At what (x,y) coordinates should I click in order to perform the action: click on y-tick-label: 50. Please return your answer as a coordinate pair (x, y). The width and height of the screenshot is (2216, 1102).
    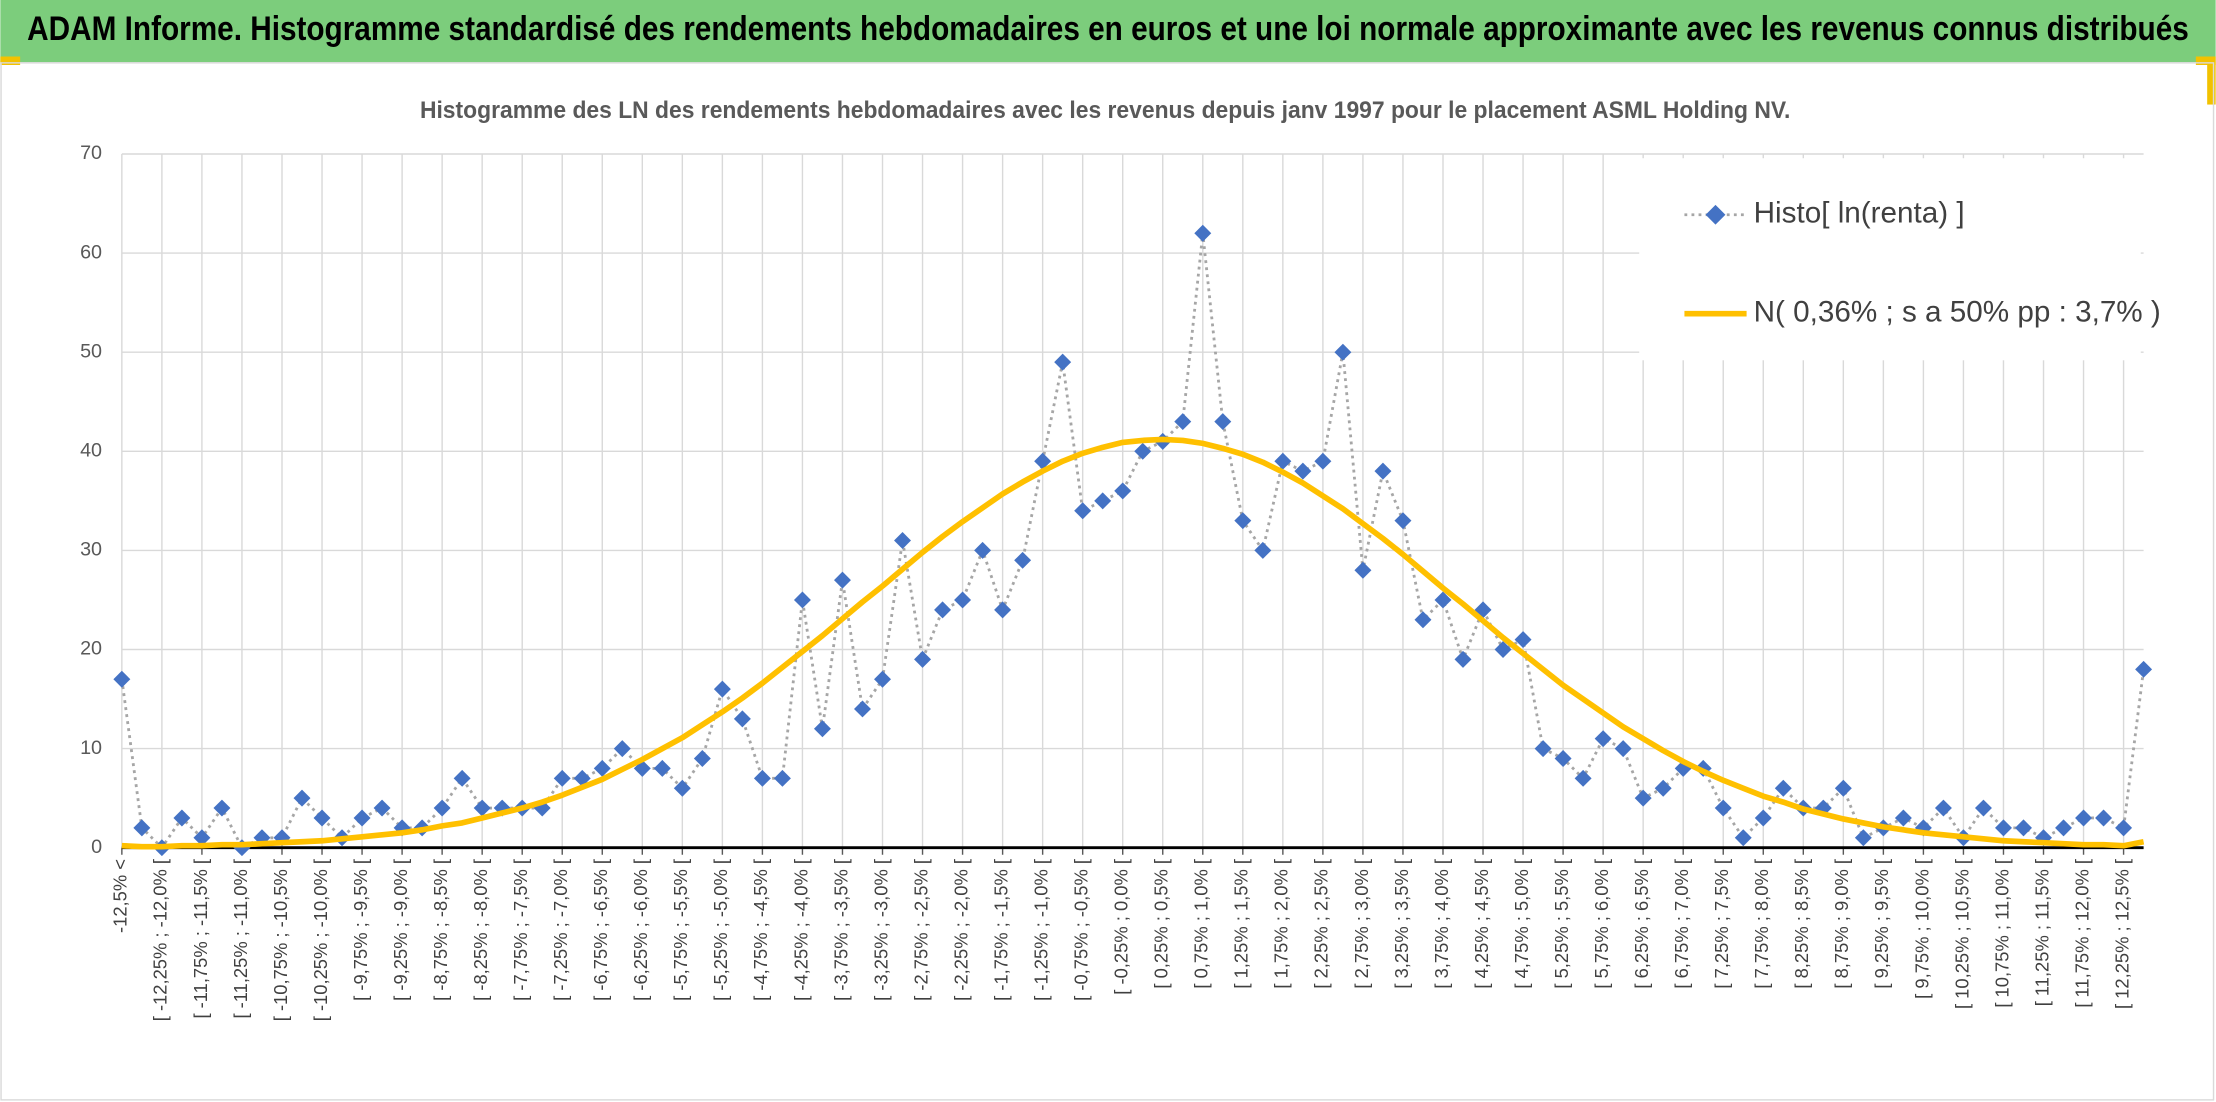
    Looking at the image, I should click on (91, 351).